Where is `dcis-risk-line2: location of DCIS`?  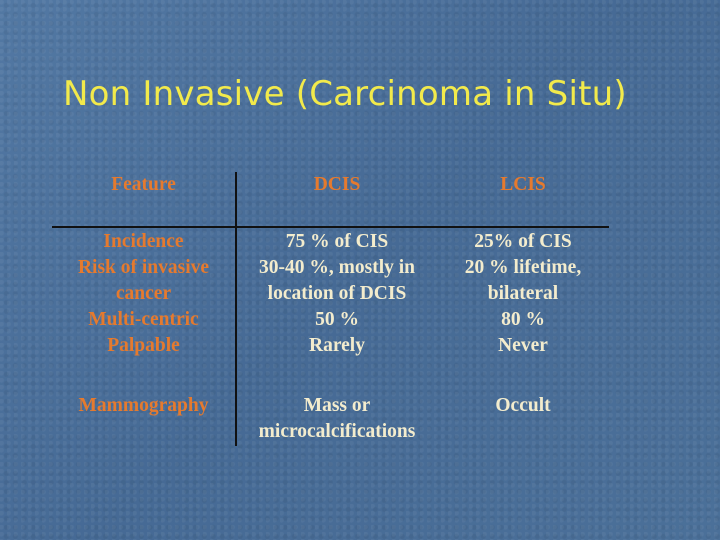 dcis-risk-line2: location of DCIS is located at coordinates (337, 293).